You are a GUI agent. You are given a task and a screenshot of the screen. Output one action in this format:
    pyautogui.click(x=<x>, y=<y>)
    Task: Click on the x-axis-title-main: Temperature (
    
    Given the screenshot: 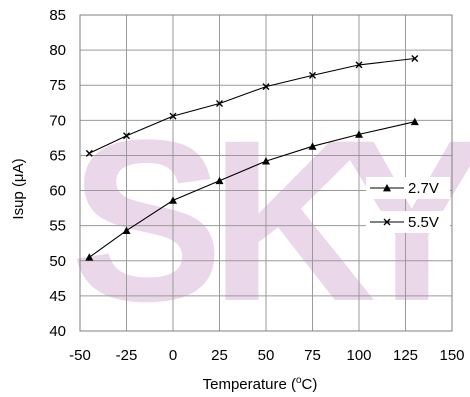 What is the action you would take?
    pyautogui.click(x=249, y=384)
    